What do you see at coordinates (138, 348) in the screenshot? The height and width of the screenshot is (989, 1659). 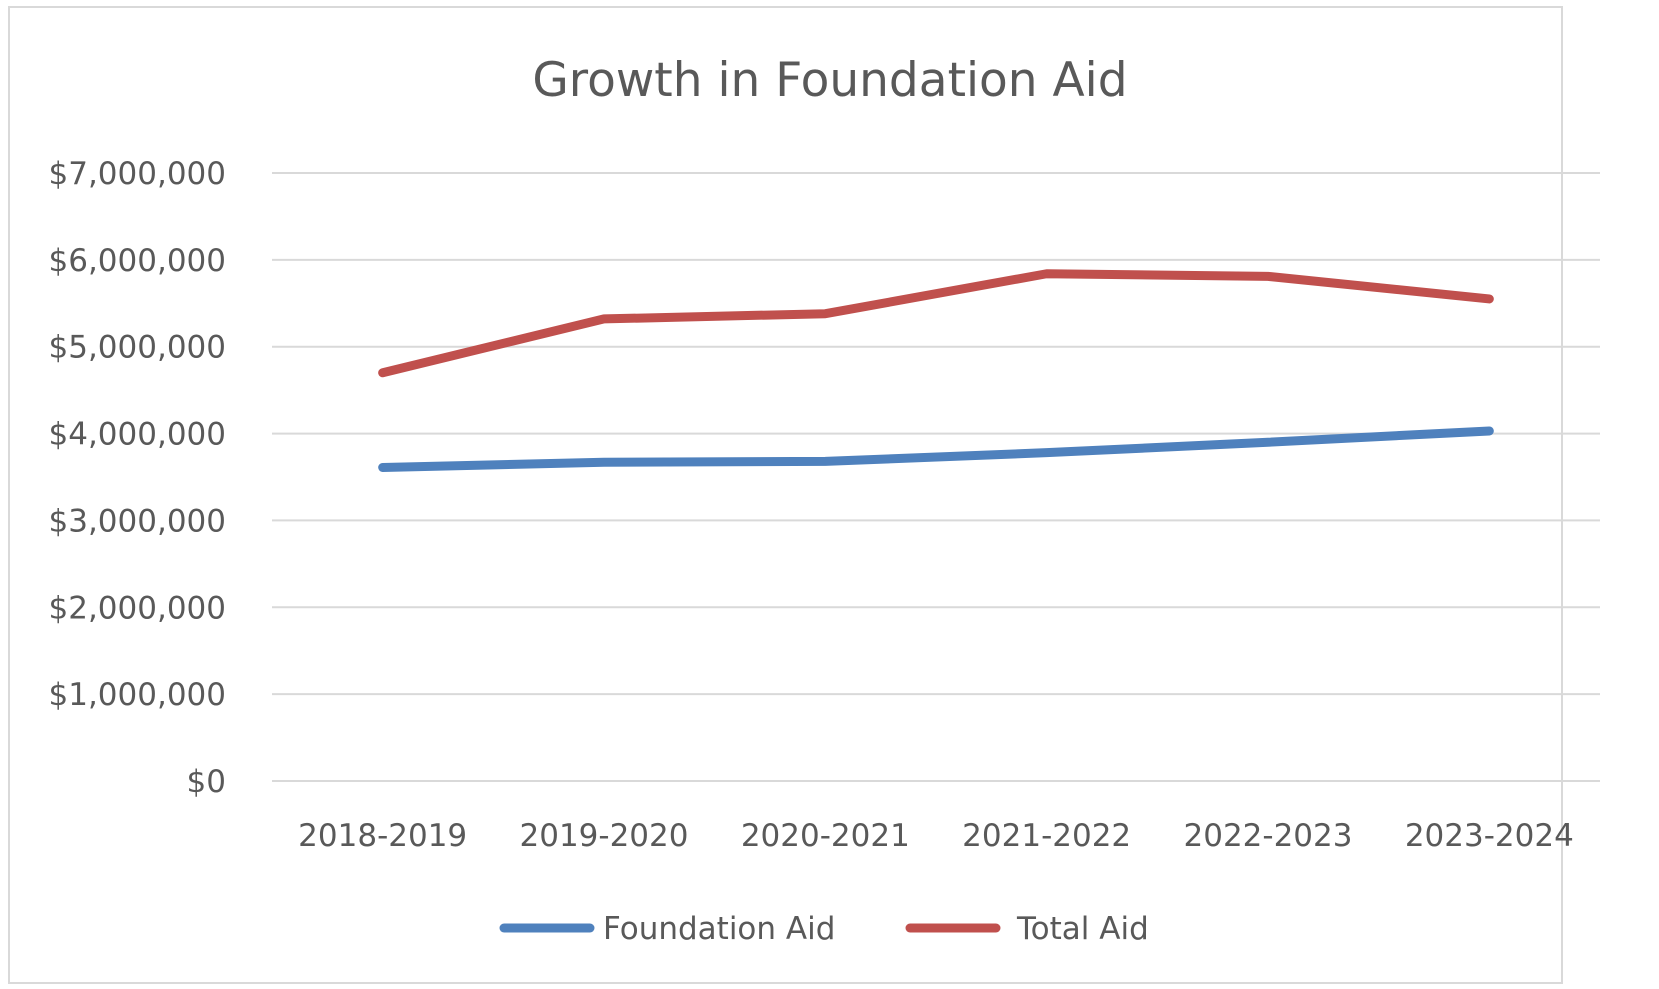 I see `y-tick-label: $5,000,000` at bounding box center [138, 348].